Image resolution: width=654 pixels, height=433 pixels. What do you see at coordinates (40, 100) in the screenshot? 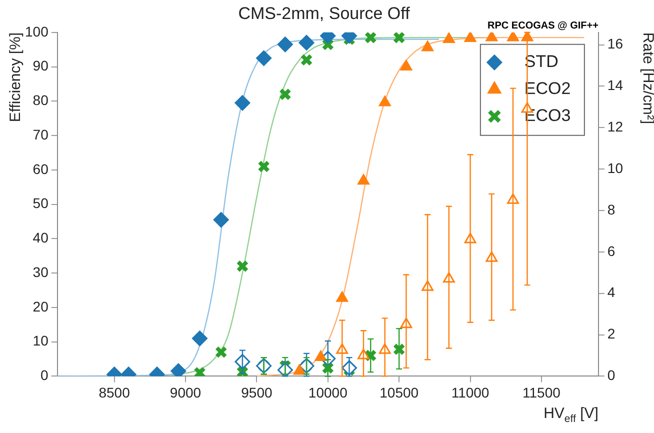
I see `y-tick-label: 80` at bounding box center [40, 100].